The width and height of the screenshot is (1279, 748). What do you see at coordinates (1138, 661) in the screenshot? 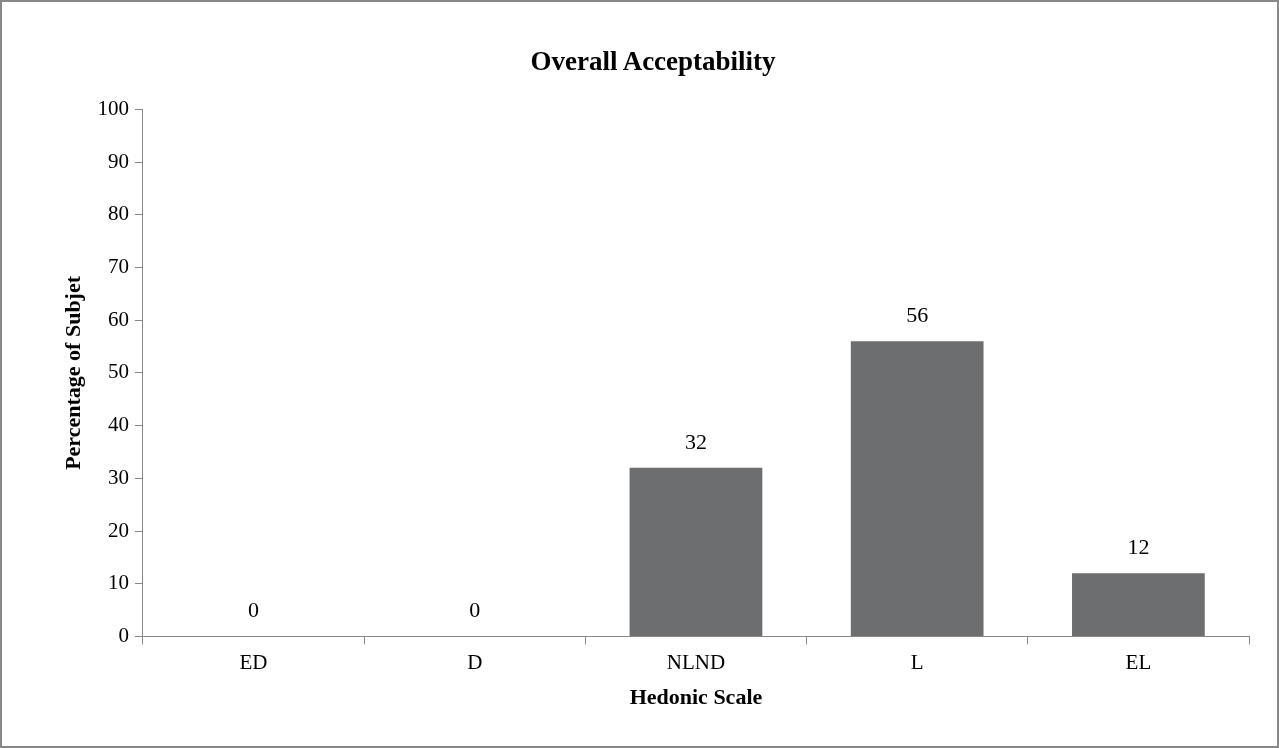
I see `x-tick-label: EL` at bounding box center [1138, 661].